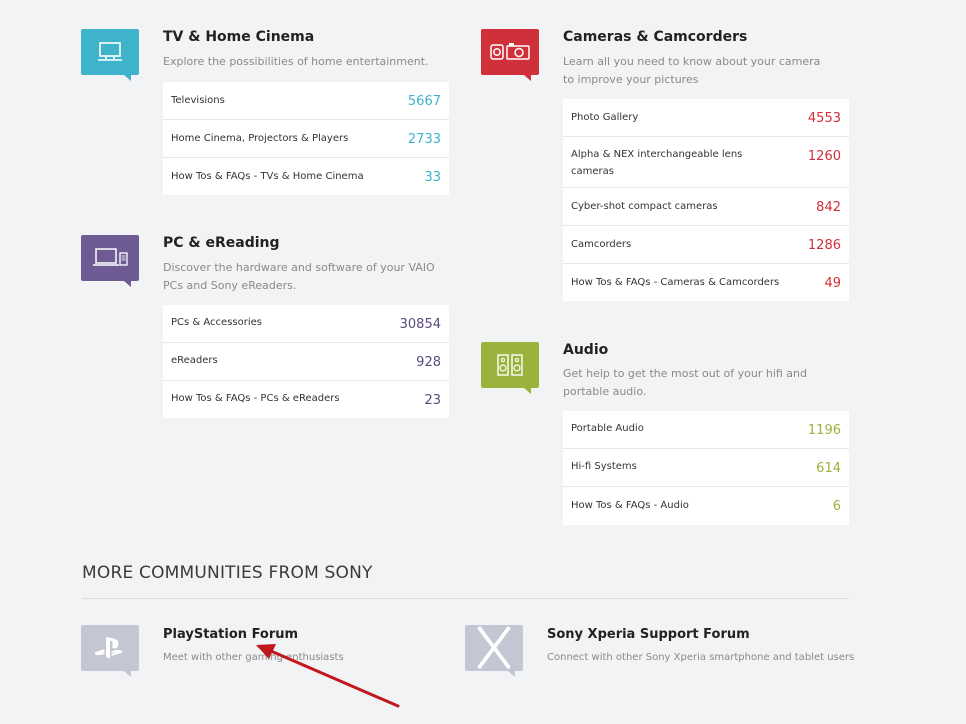  I want to click on camera-icon, so click(510, 55).